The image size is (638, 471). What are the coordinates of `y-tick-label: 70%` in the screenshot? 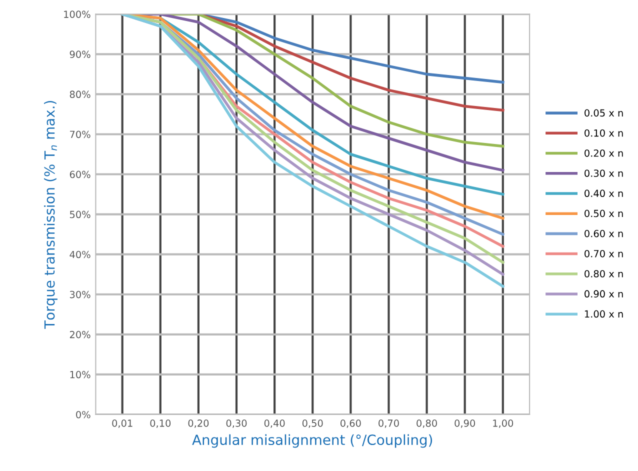 It's located at (80, 134).